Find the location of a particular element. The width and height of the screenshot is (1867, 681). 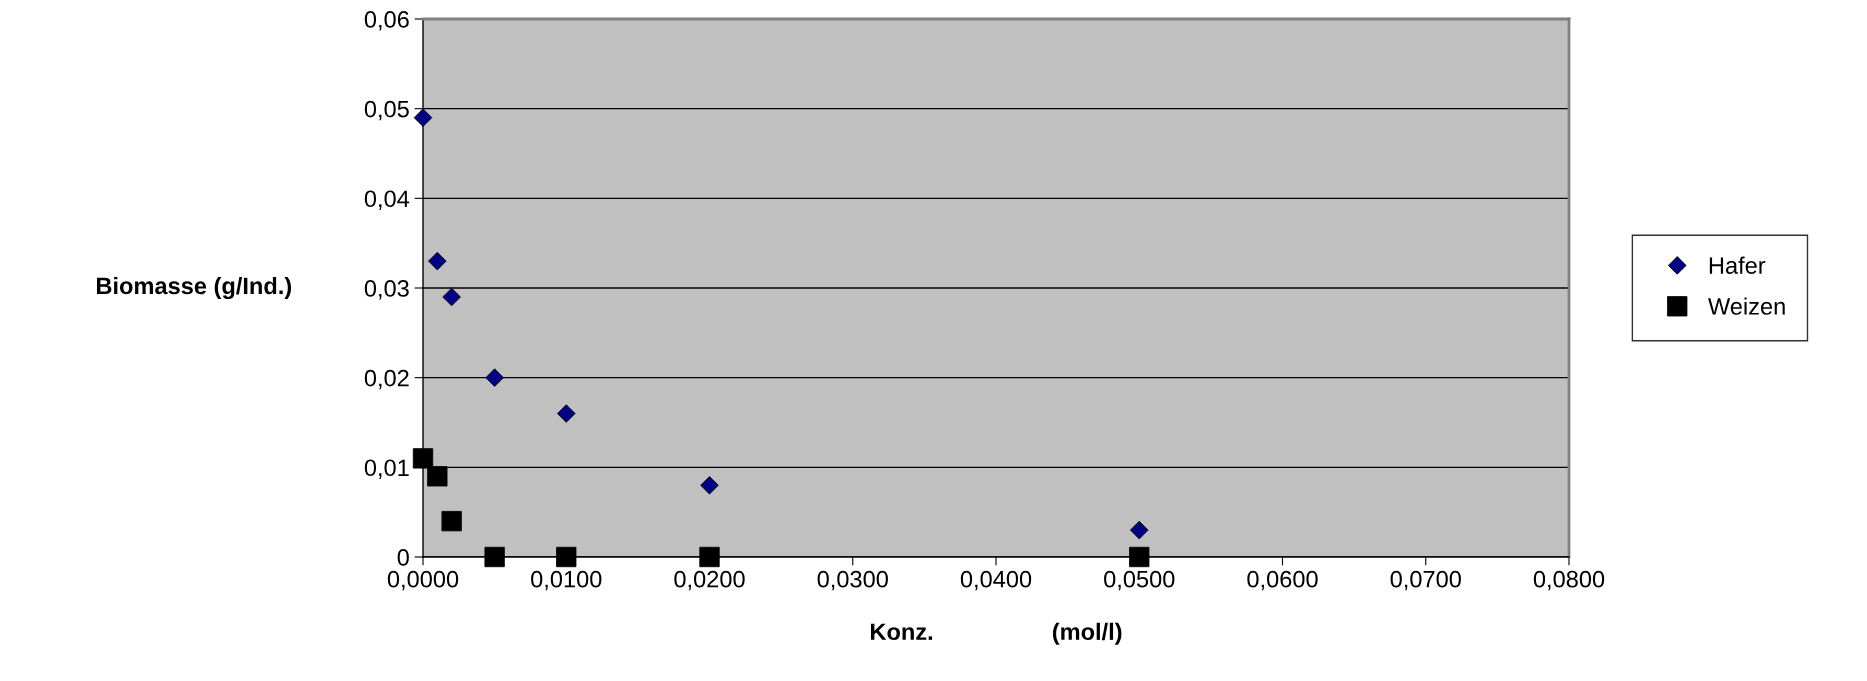

y-tick-label: 0,01 is located at coordinates (386, 469).